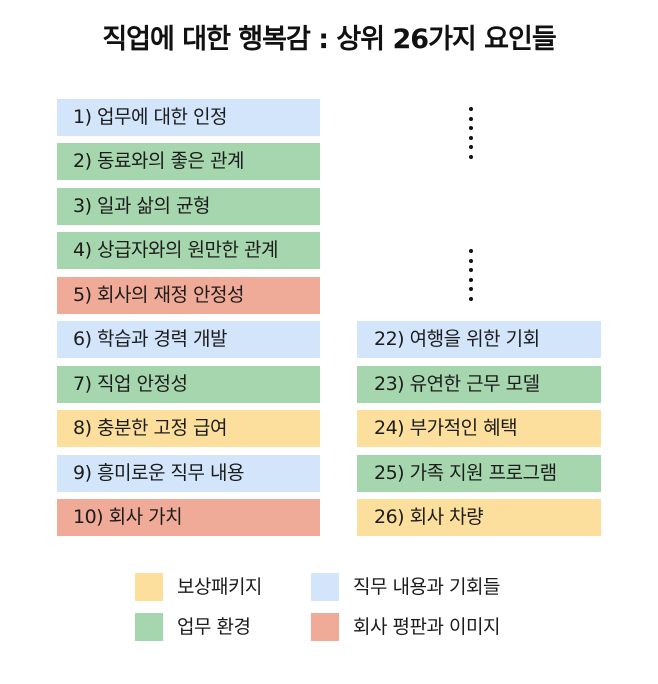  Describe the element at coordinates (479, 339) in the screenshot. I see `factor-item-22: 22) 여행을 위한 기회` at that location.